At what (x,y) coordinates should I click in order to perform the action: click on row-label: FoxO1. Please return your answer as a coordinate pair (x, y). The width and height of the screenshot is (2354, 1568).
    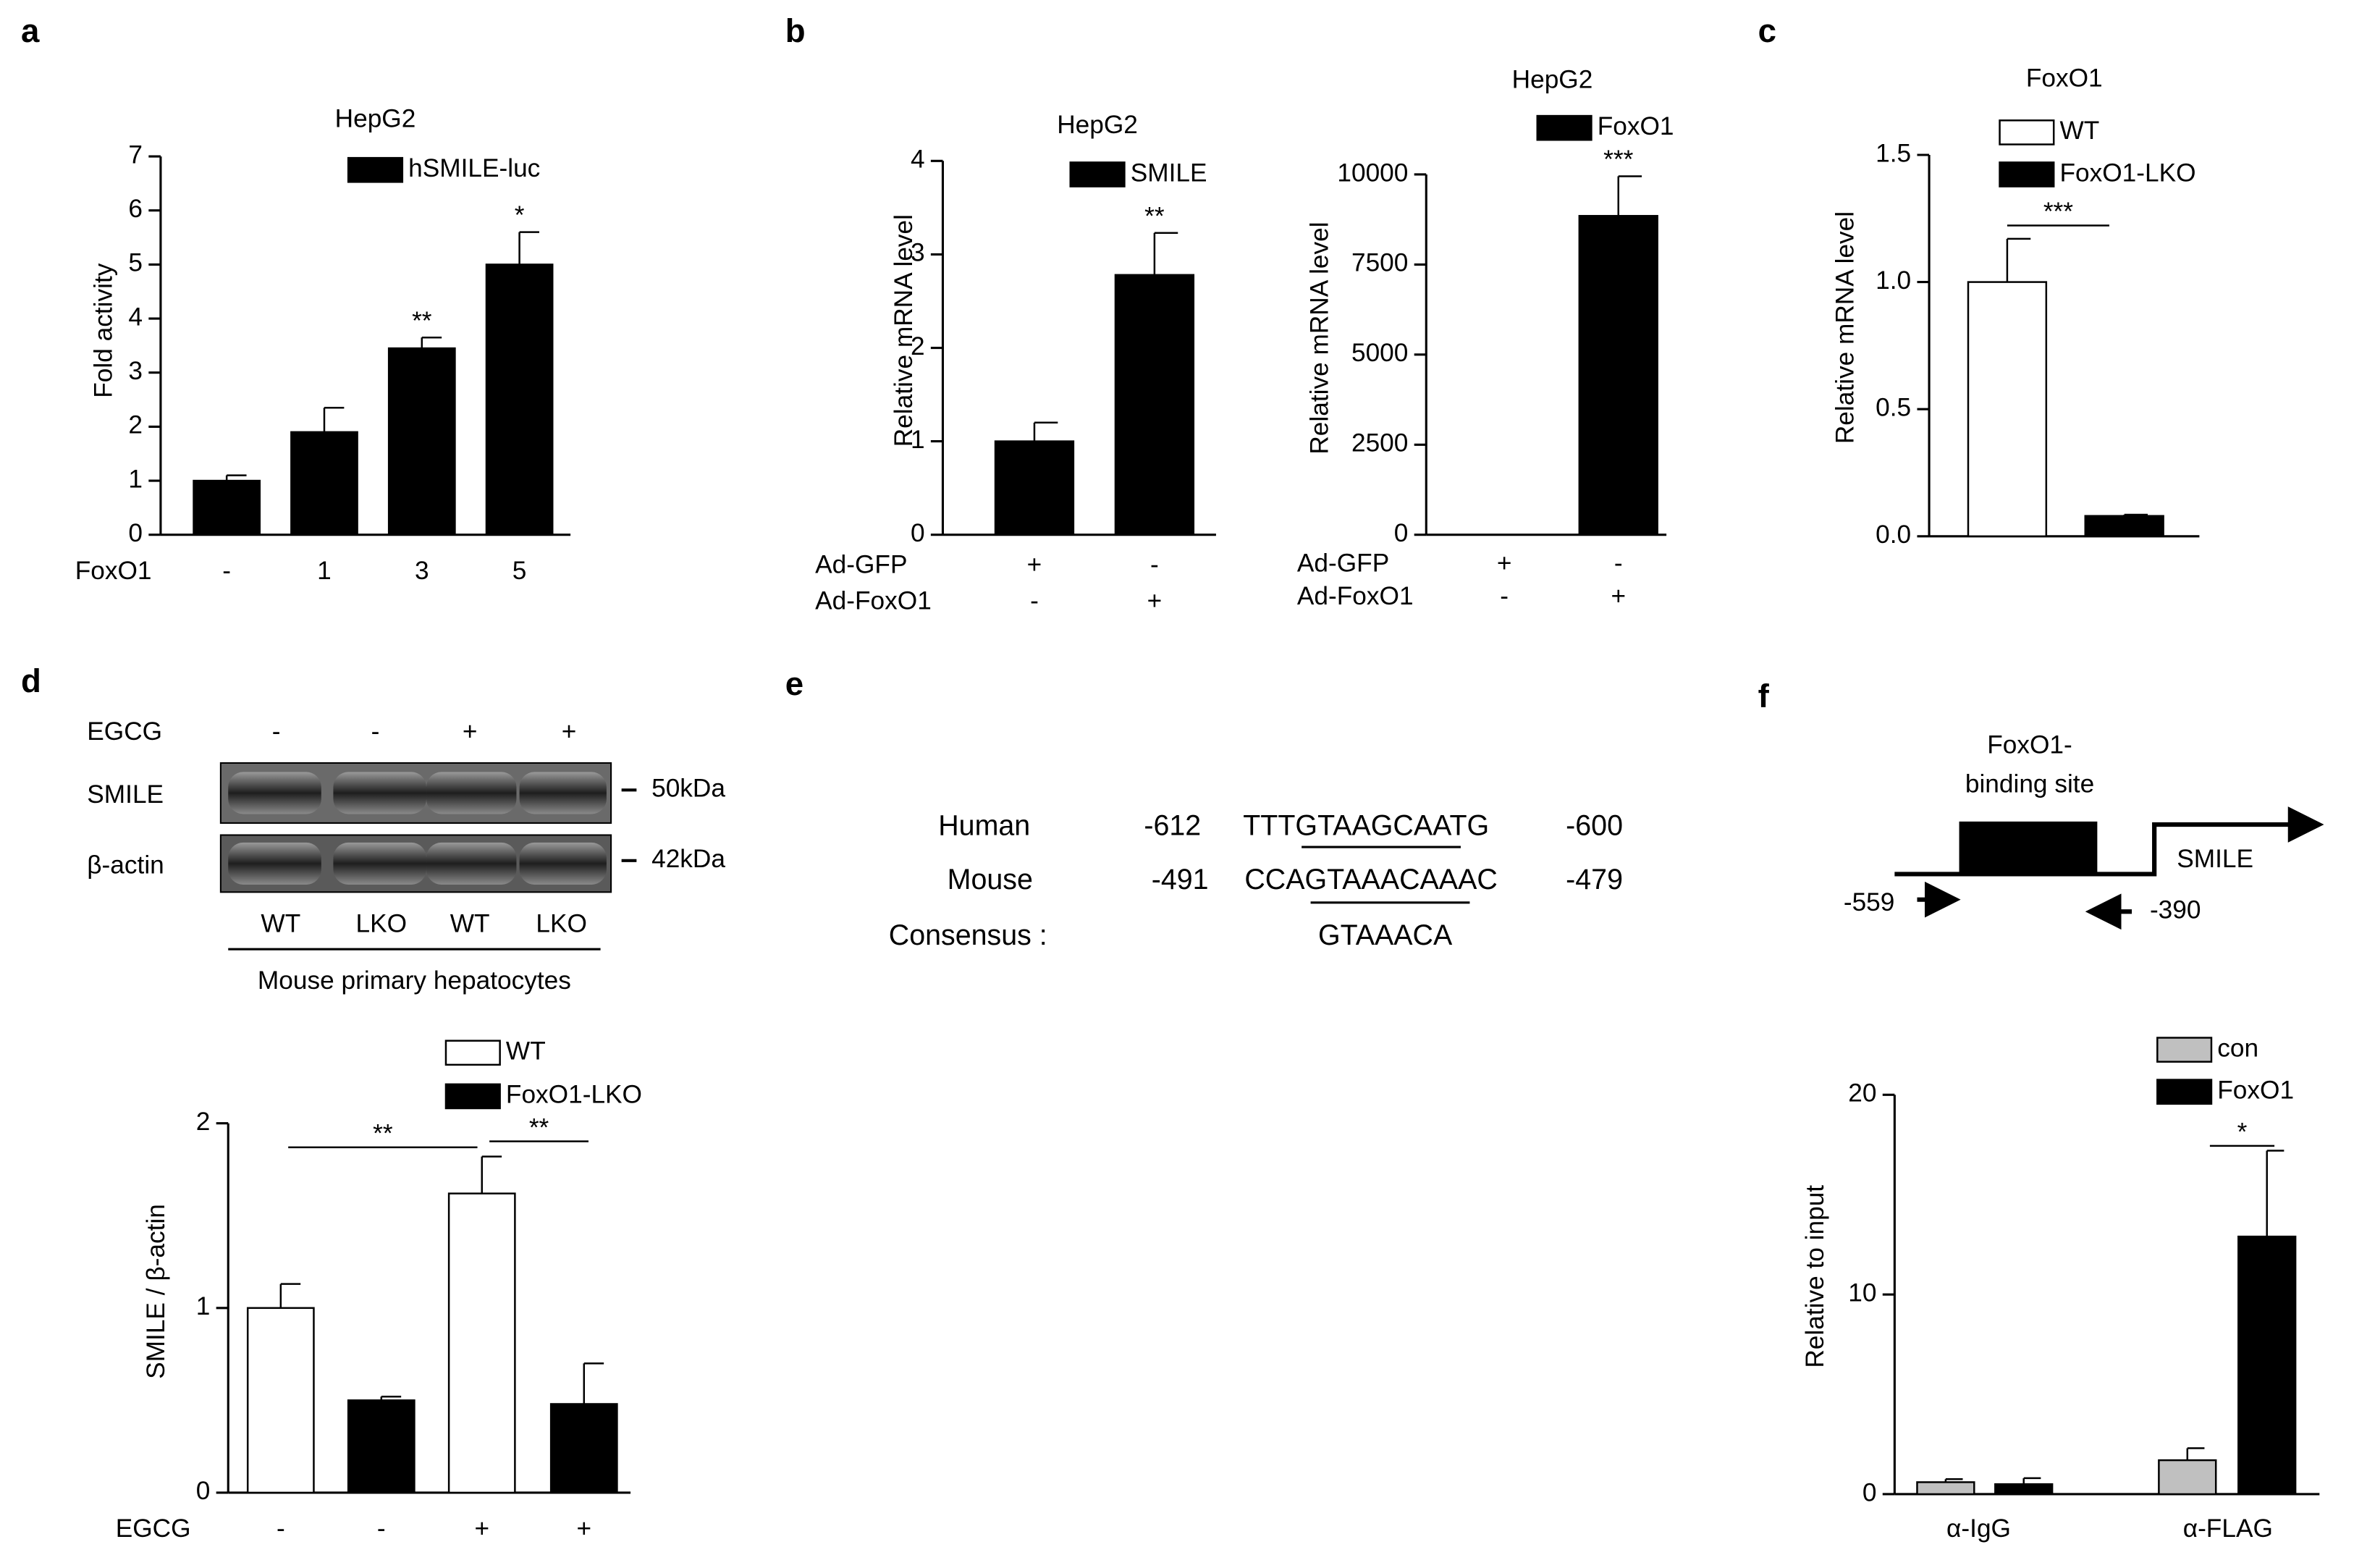
    Looking at the image, I should click on (113, 571).